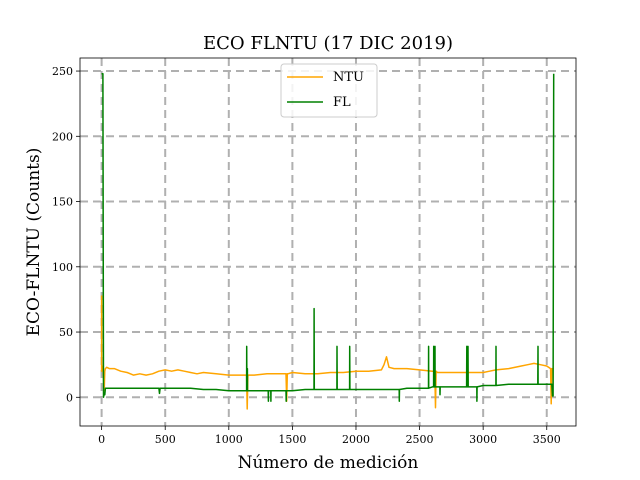 The image size is (640, 480). I want to click on x-tick-label: 0, so click(101, 439).